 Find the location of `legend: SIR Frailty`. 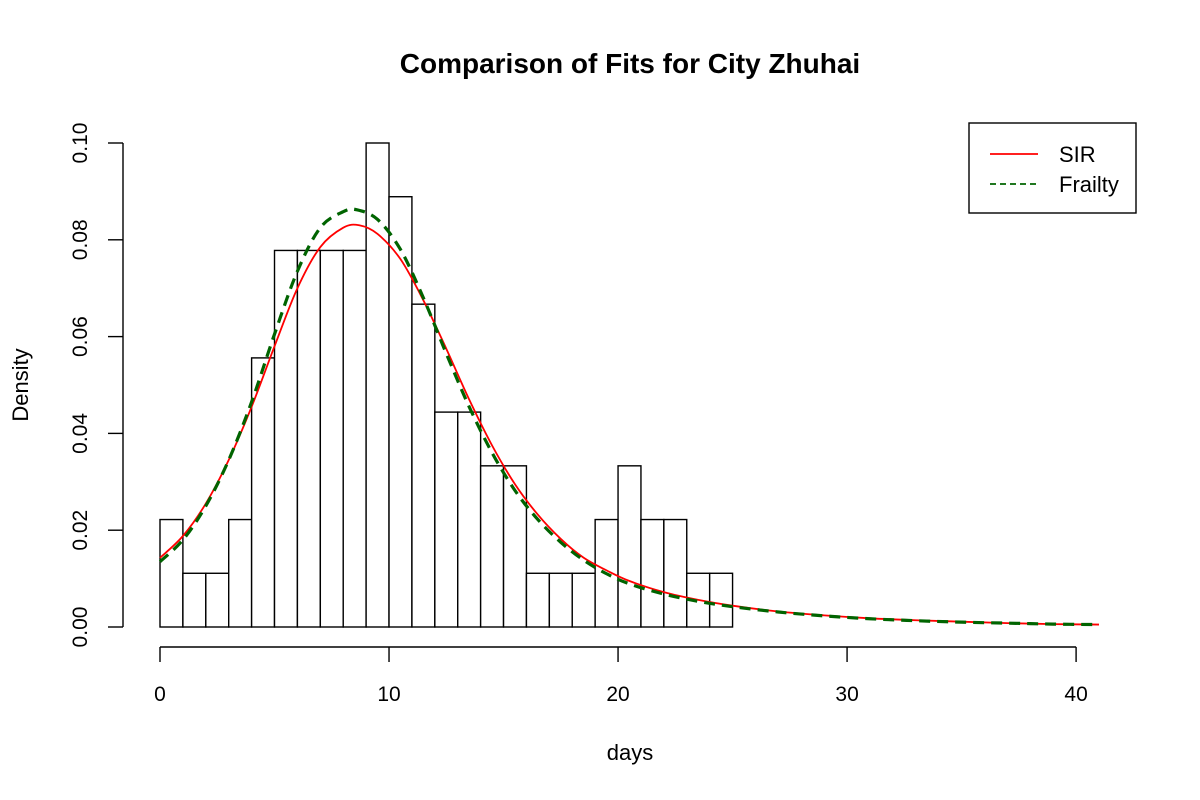

legend: SIR Frailty is located at coordinates (1052, 168).